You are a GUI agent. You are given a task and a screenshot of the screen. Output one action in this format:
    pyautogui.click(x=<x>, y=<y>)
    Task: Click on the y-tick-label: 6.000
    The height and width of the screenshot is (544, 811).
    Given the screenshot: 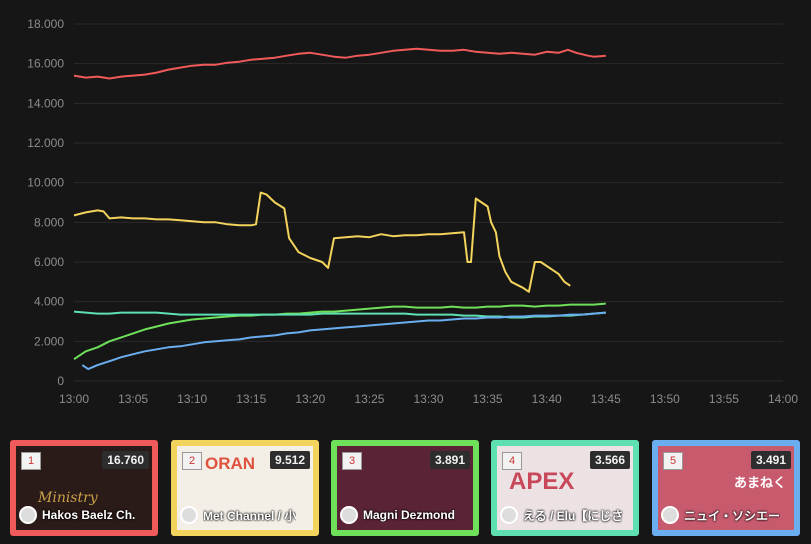 What is the action you would take?
    pyautogui.click(x=49, y=262)
    